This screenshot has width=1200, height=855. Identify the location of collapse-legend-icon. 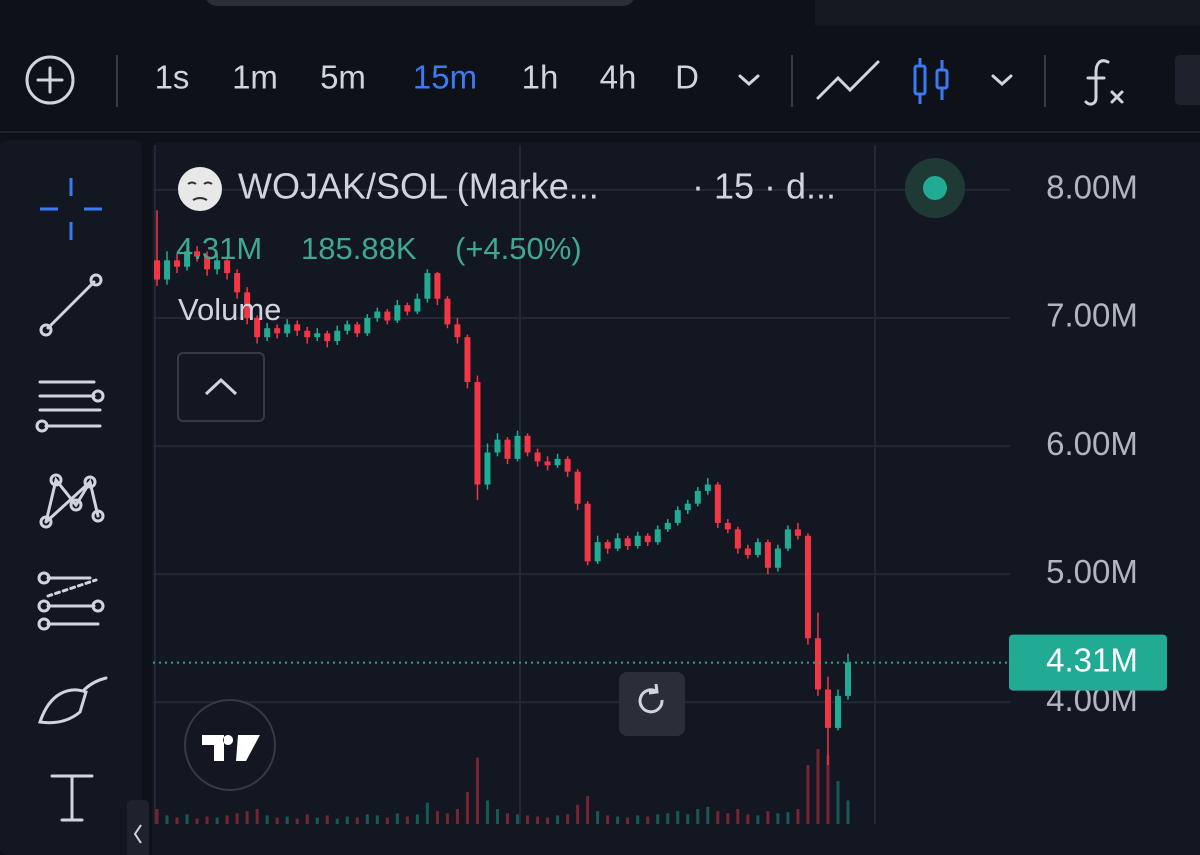
(221, 386).